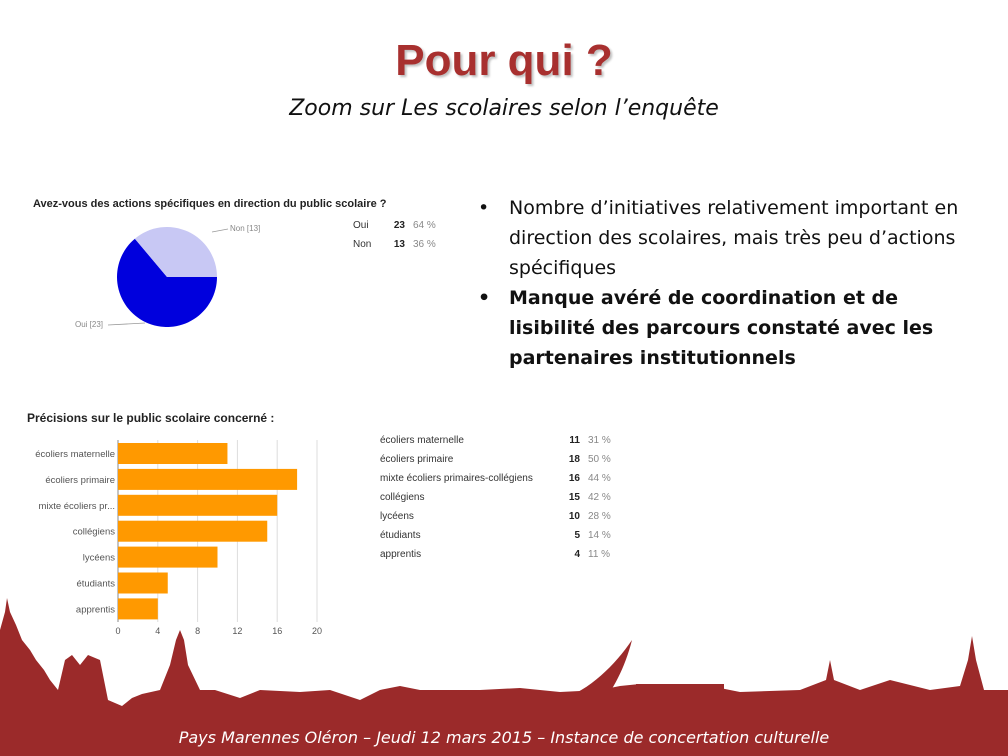  Describe the element at coordinates (80, 480) in the screenshot. I see `bar-y-tick-label: écoliers primaire` at that location.